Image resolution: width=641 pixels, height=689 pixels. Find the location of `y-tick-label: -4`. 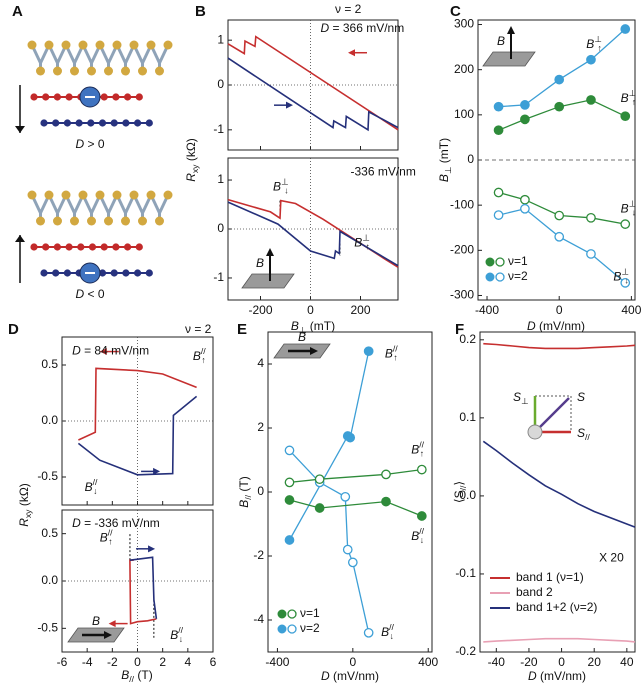

y-tick-label: -4 is located at coordinates (258, 619).